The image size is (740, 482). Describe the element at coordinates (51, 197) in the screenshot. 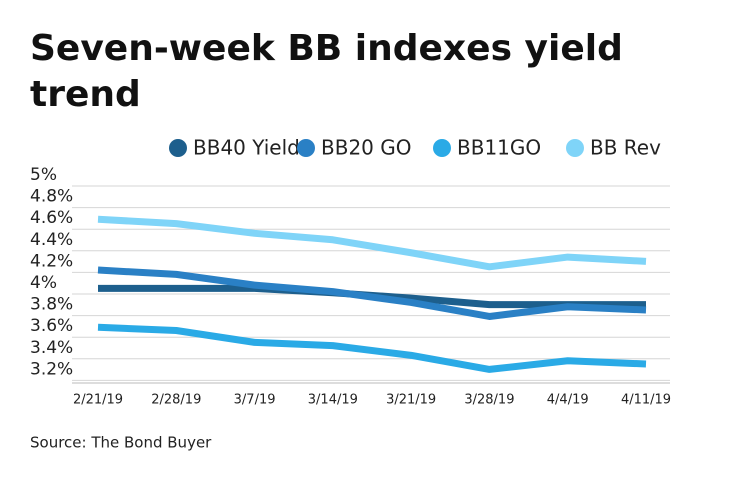

I see `y-tick-label: 4.8%` at that location.